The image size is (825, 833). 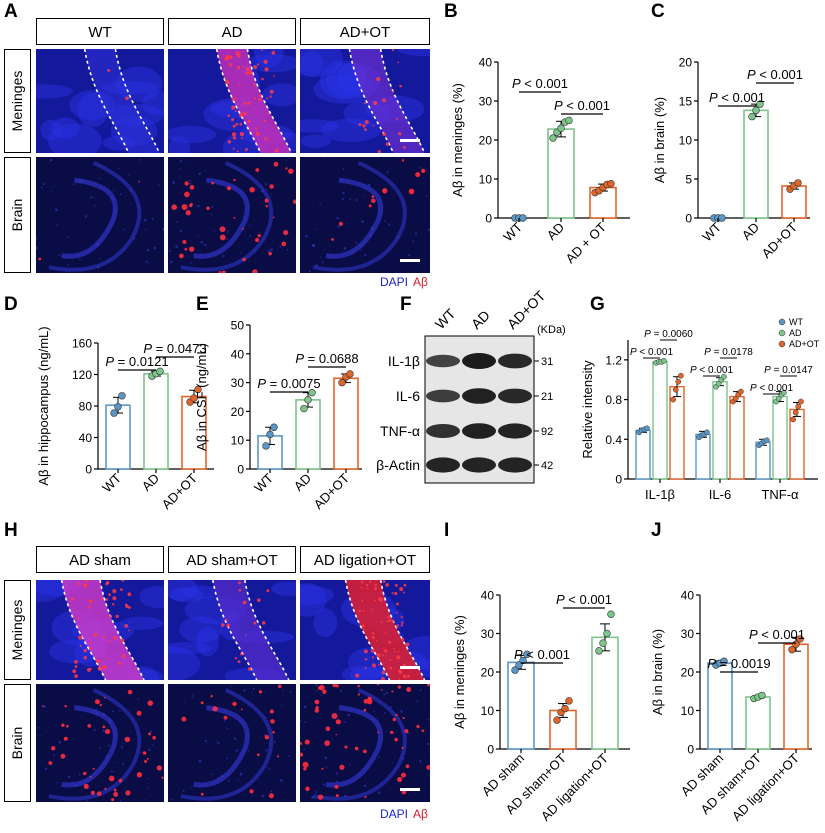 I want to click on panel-i-bar, so click(x=605, y=693).